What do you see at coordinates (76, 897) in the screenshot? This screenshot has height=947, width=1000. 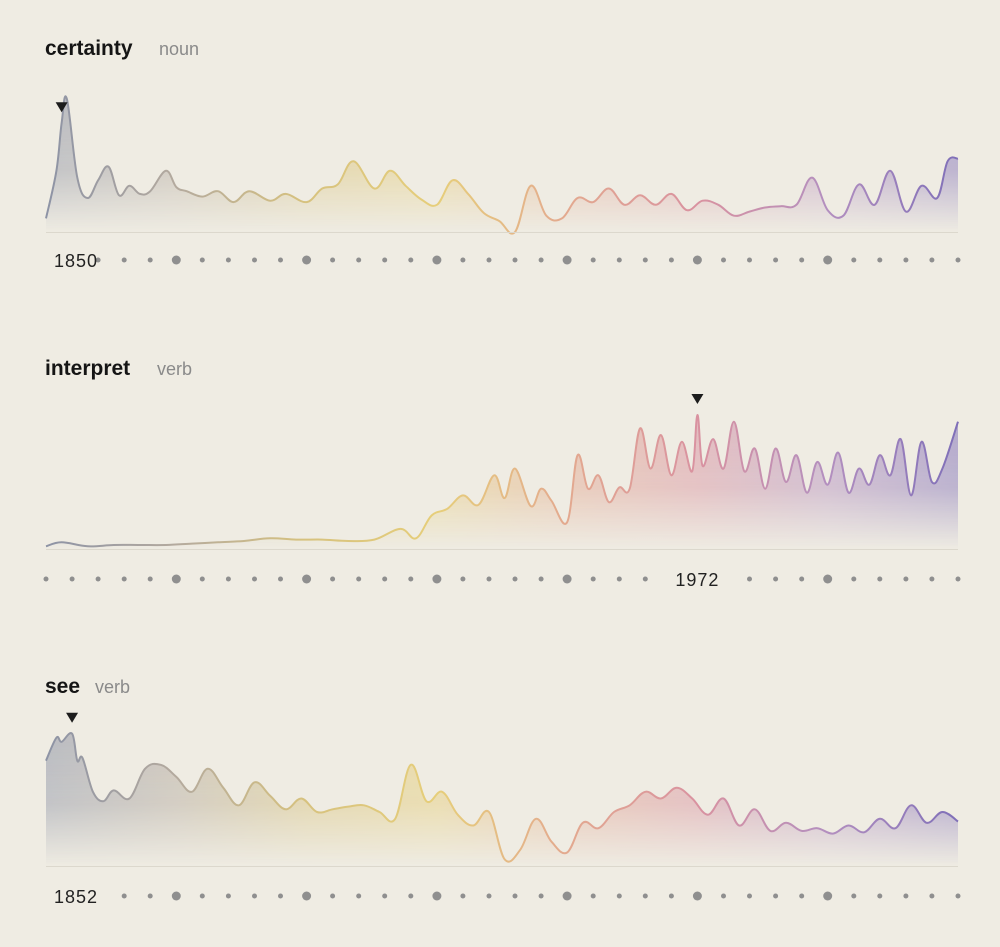 I see `peak-year-label: 1852` at bounding box center [76, 897].